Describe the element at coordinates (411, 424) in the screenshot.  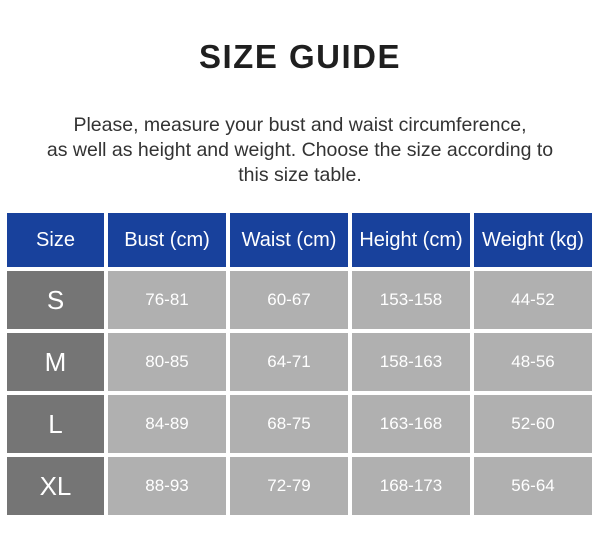
I see `value-cell: 163-168` at that location.